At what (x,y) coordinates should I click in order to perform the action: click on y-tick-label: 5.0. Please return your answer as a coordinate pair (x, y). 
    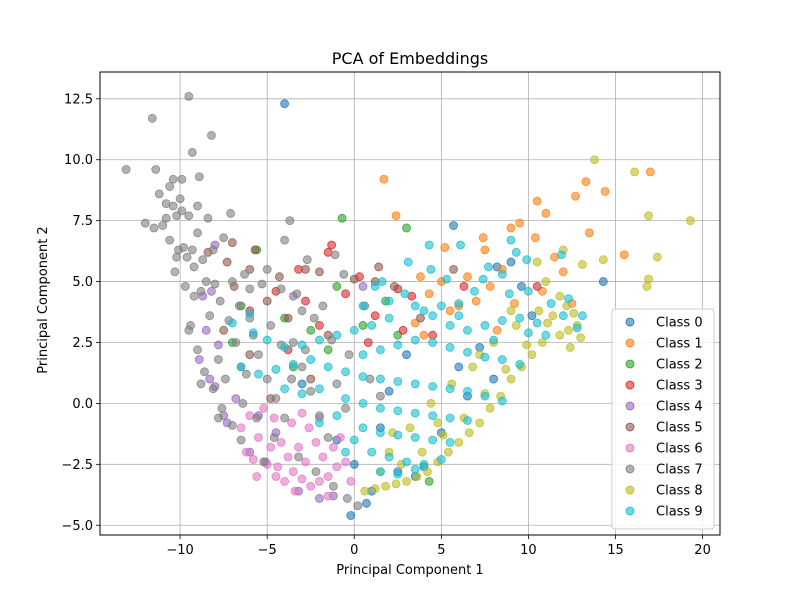
    Looking at the image, I should click on (82, 282).